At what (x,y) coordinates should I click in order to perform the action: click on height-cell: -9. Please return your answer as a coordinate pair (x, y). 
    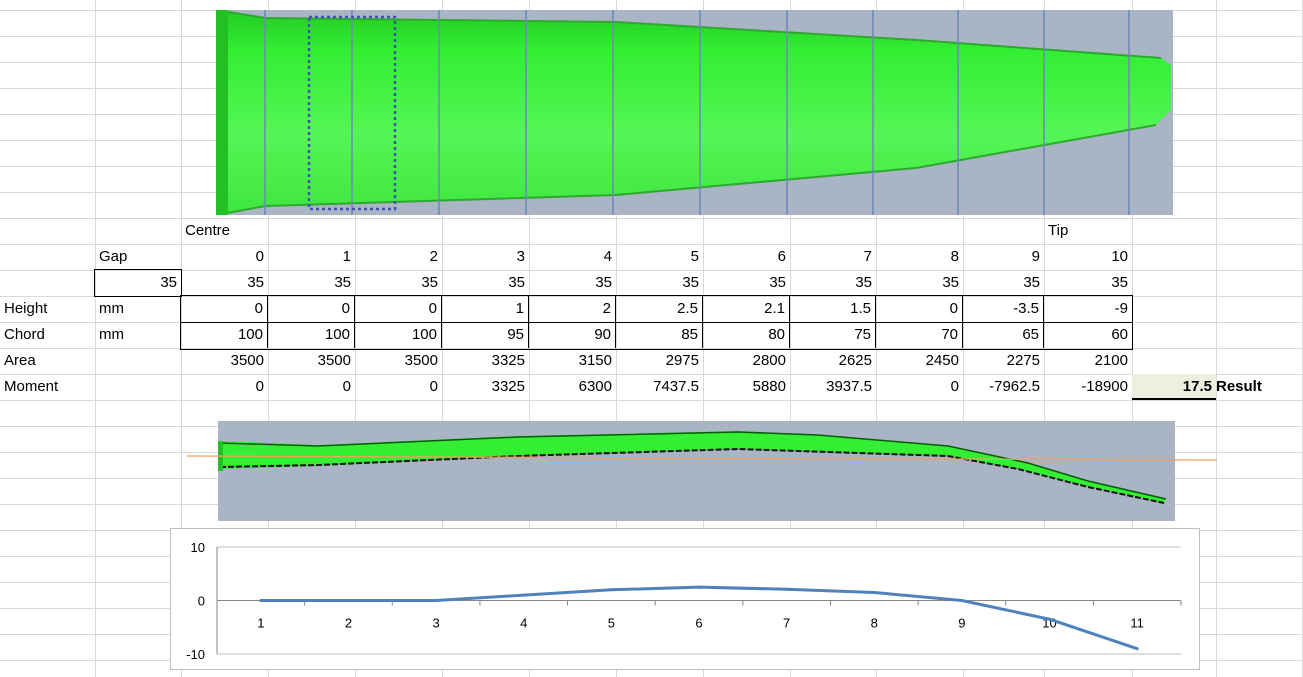
    Looking at the image, I should click on (1088, 309).